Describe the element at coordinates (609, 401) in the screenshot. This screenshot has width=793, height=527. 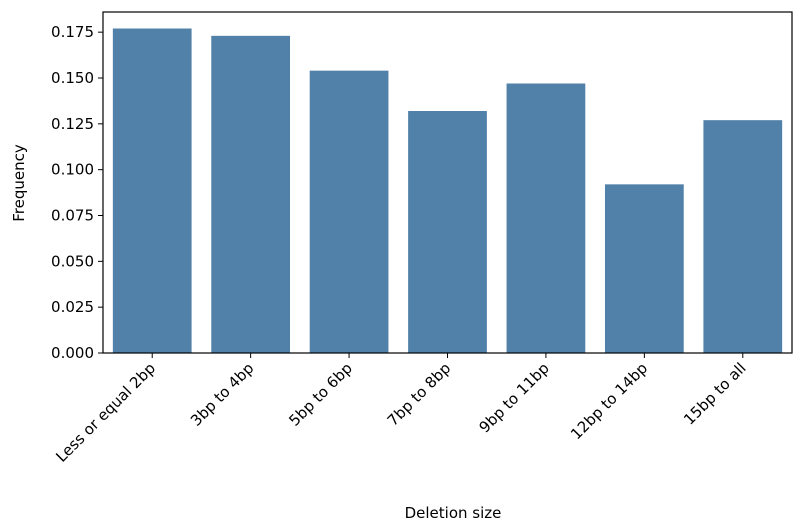
I see `x-tick-label: 12bp to 14bp` at that location.